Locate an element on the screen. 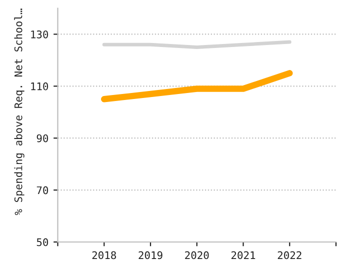 The width and height of the screenshot is (350, 275). y-tick-label: 70 is located at coordinates (42, 190).